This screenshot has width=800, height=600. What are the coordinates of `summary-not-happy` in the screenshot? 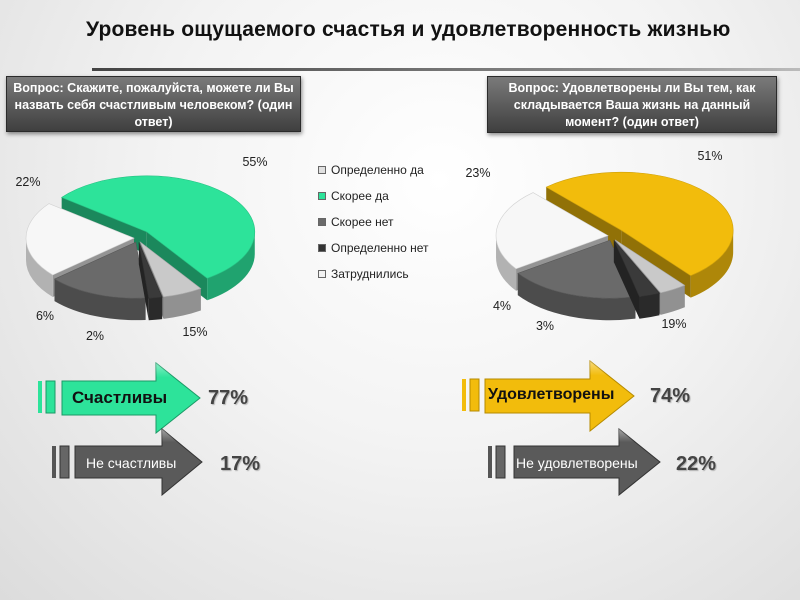 It's located at (130, 464).